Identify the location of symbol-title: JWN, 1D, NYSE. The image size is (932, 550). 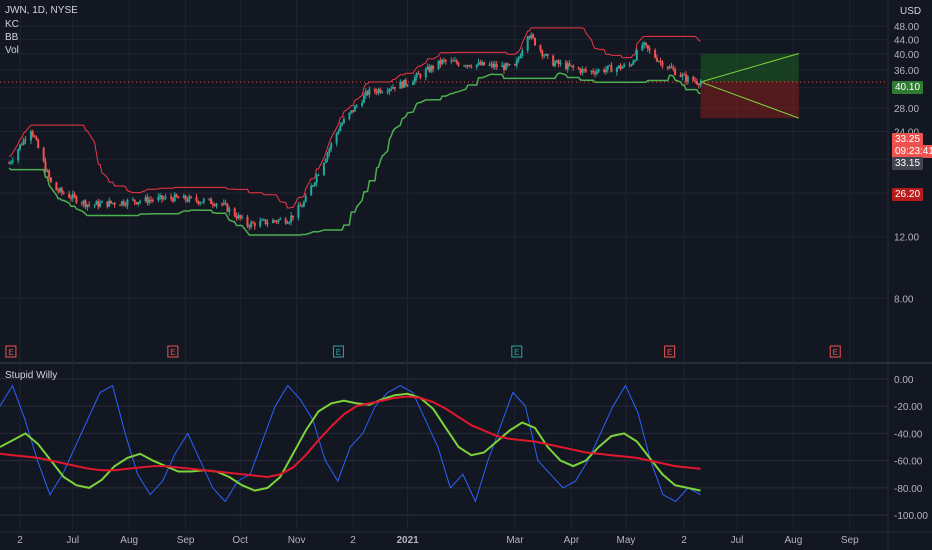
(41, 10).